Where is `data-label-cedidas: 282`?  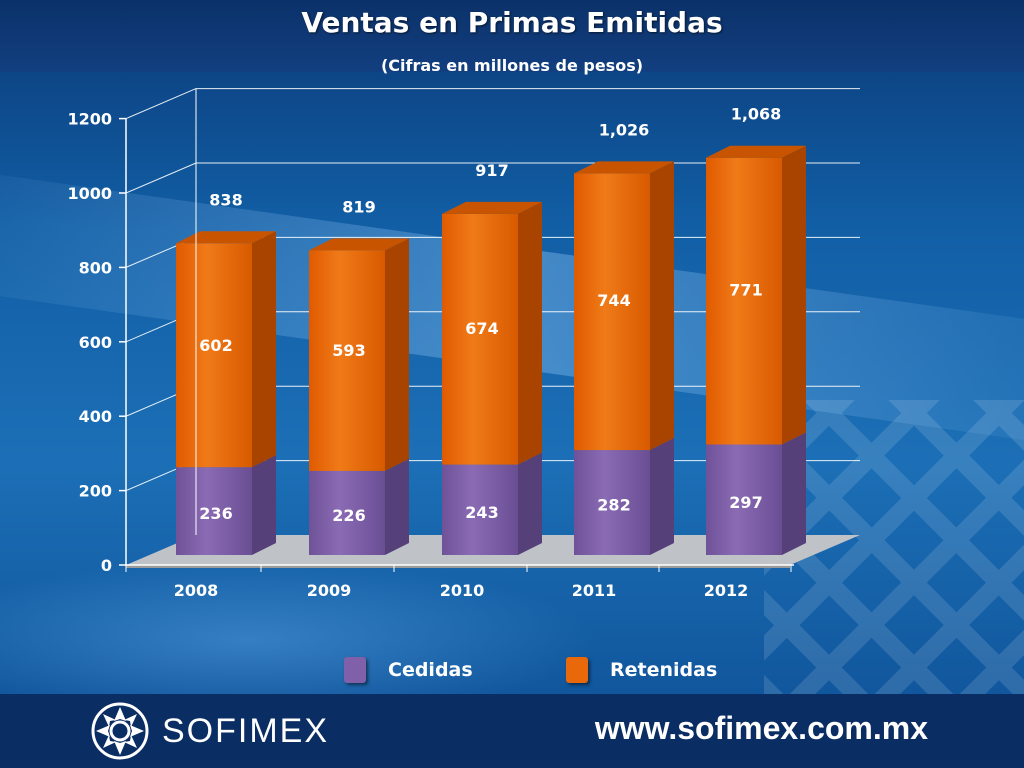
data-label-cedidas: 282 is located at coordinates (613, 505).